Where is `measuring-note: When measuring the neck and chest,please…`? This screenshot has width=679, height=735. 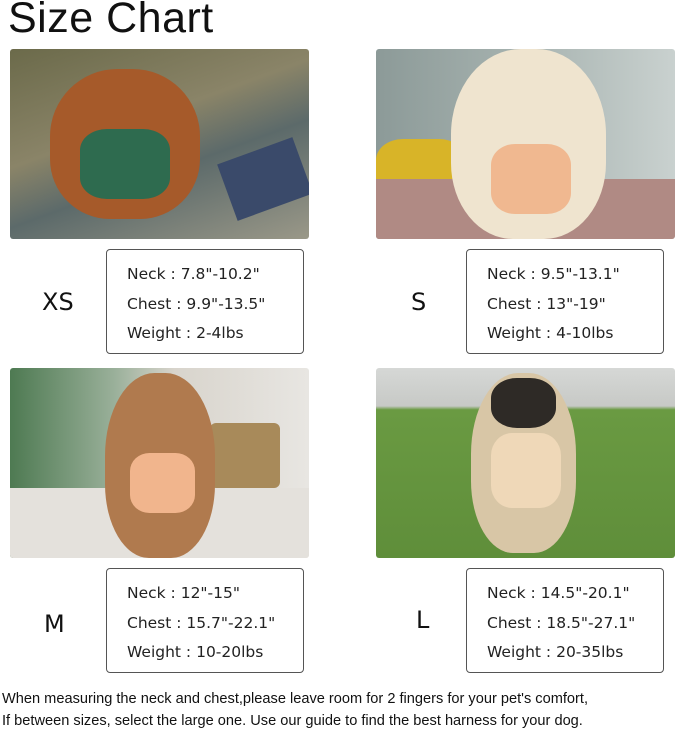
measuring-note: When measuring the neck and chest,please… is located at coordinates (295, 699).